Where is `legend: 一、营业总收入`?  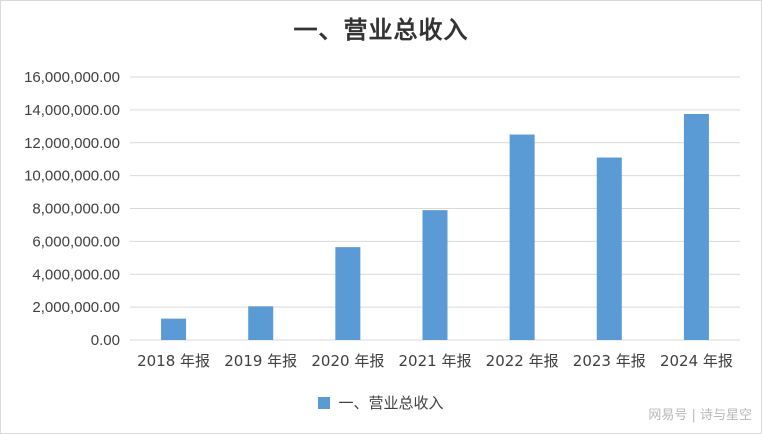
legend: 一、营业总收入 is located at coordinates (381, 402).